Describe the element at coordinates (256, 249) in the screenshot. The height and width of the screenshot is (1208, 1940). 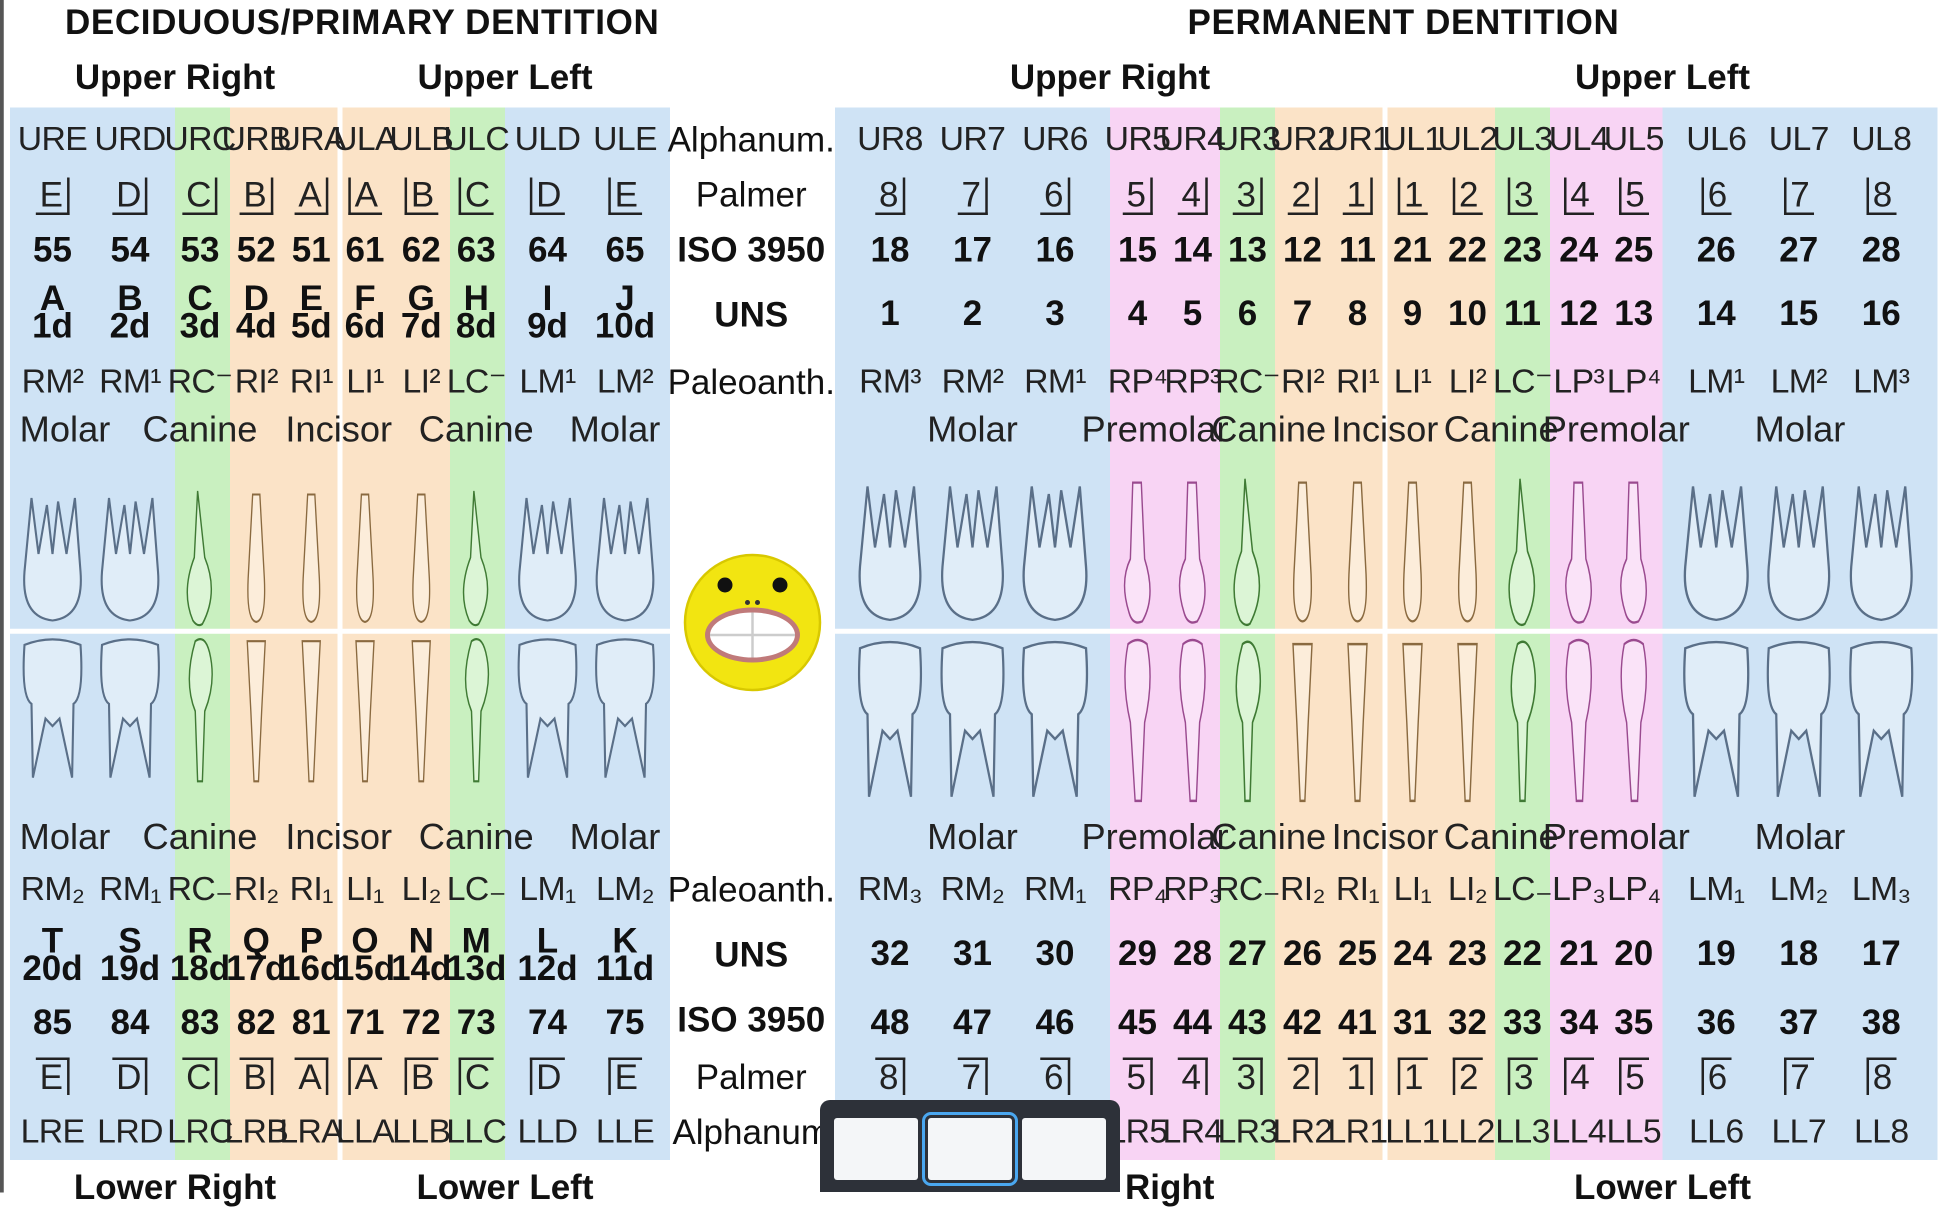
I see `iso-number: 52` at that location.